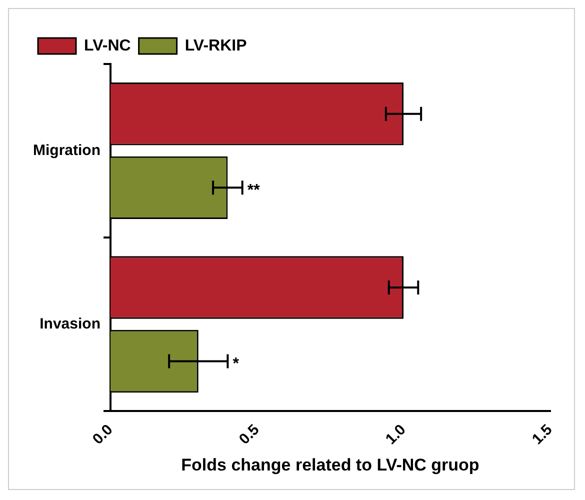 This screenshot has height=500, width=585. I want to click on legend-label: LV-NC, so click(108, 45).